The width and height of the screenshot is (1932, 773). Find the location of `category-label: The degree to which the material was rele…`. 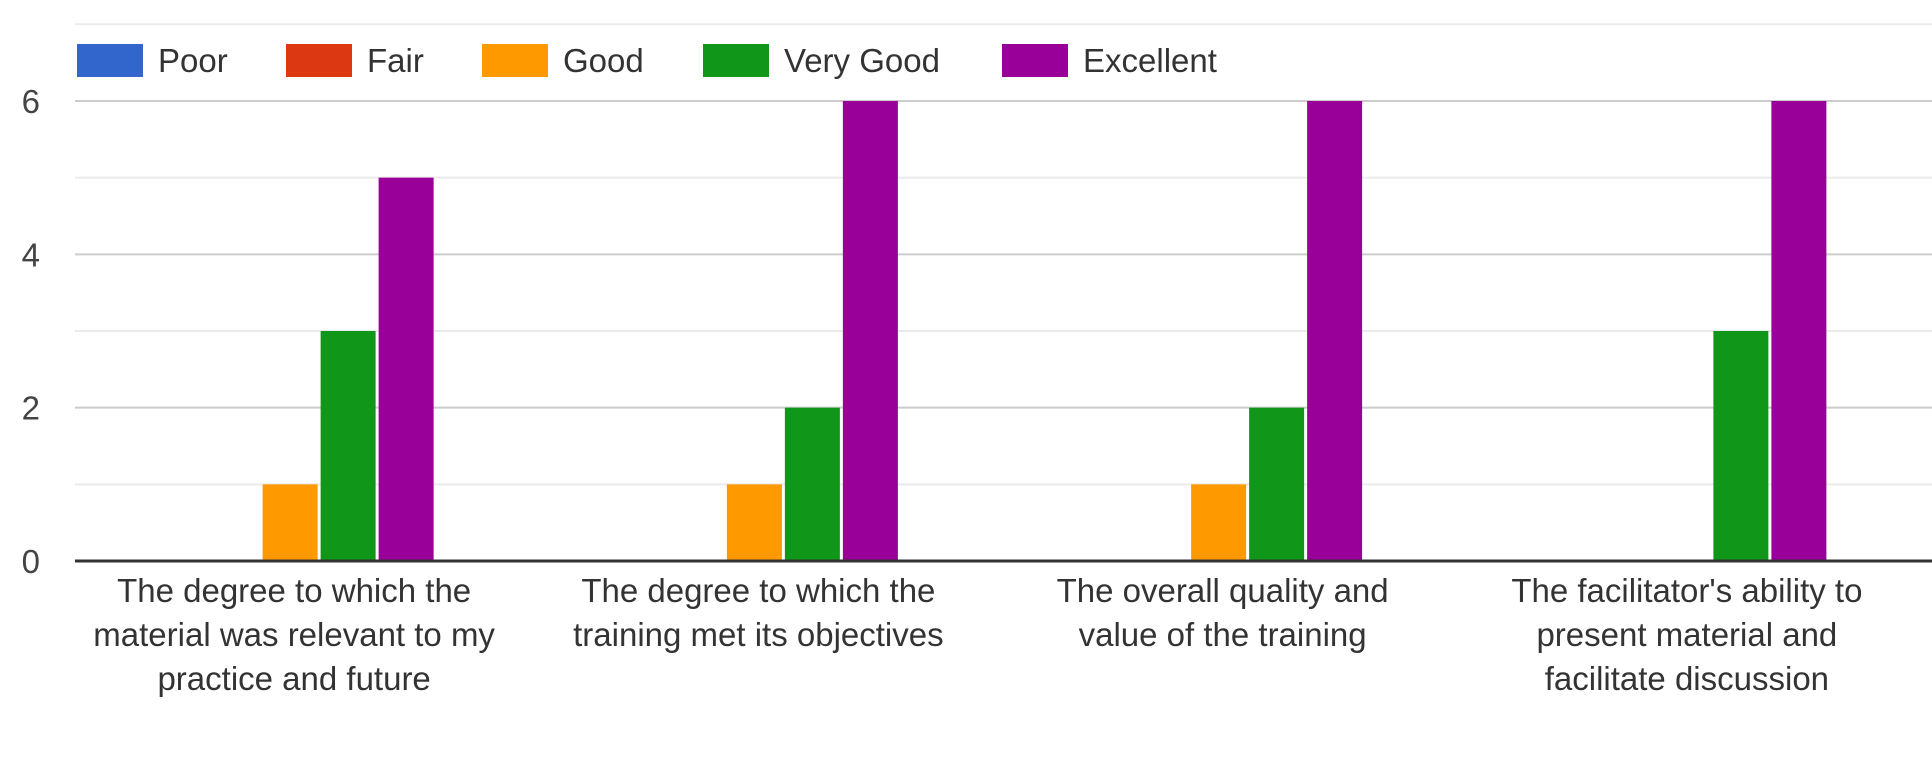

category-label: The degree to which the material was rele… is located at coordinates (294, 634).